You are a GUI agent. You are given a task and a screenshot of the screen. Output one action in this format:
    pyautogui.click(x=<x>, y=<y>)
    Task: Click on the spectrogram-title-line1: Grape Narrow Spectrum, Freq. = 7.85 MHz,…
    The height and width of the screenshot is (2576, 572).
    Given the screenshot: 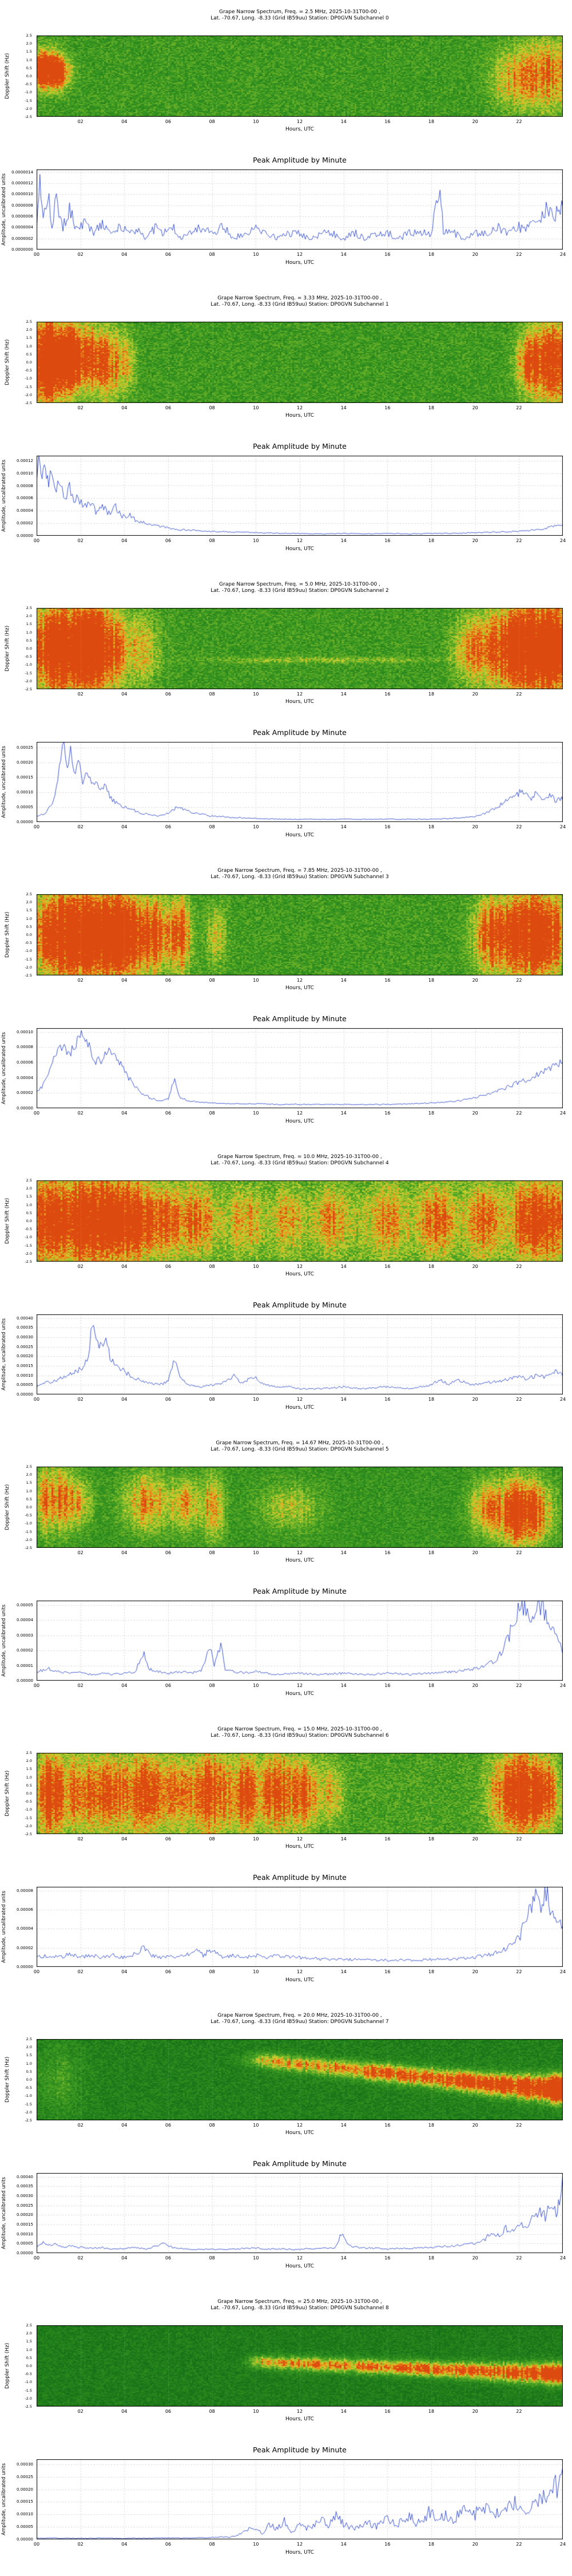 What is the action you would take?
    pyautogui.click(x=299, y=871)
    